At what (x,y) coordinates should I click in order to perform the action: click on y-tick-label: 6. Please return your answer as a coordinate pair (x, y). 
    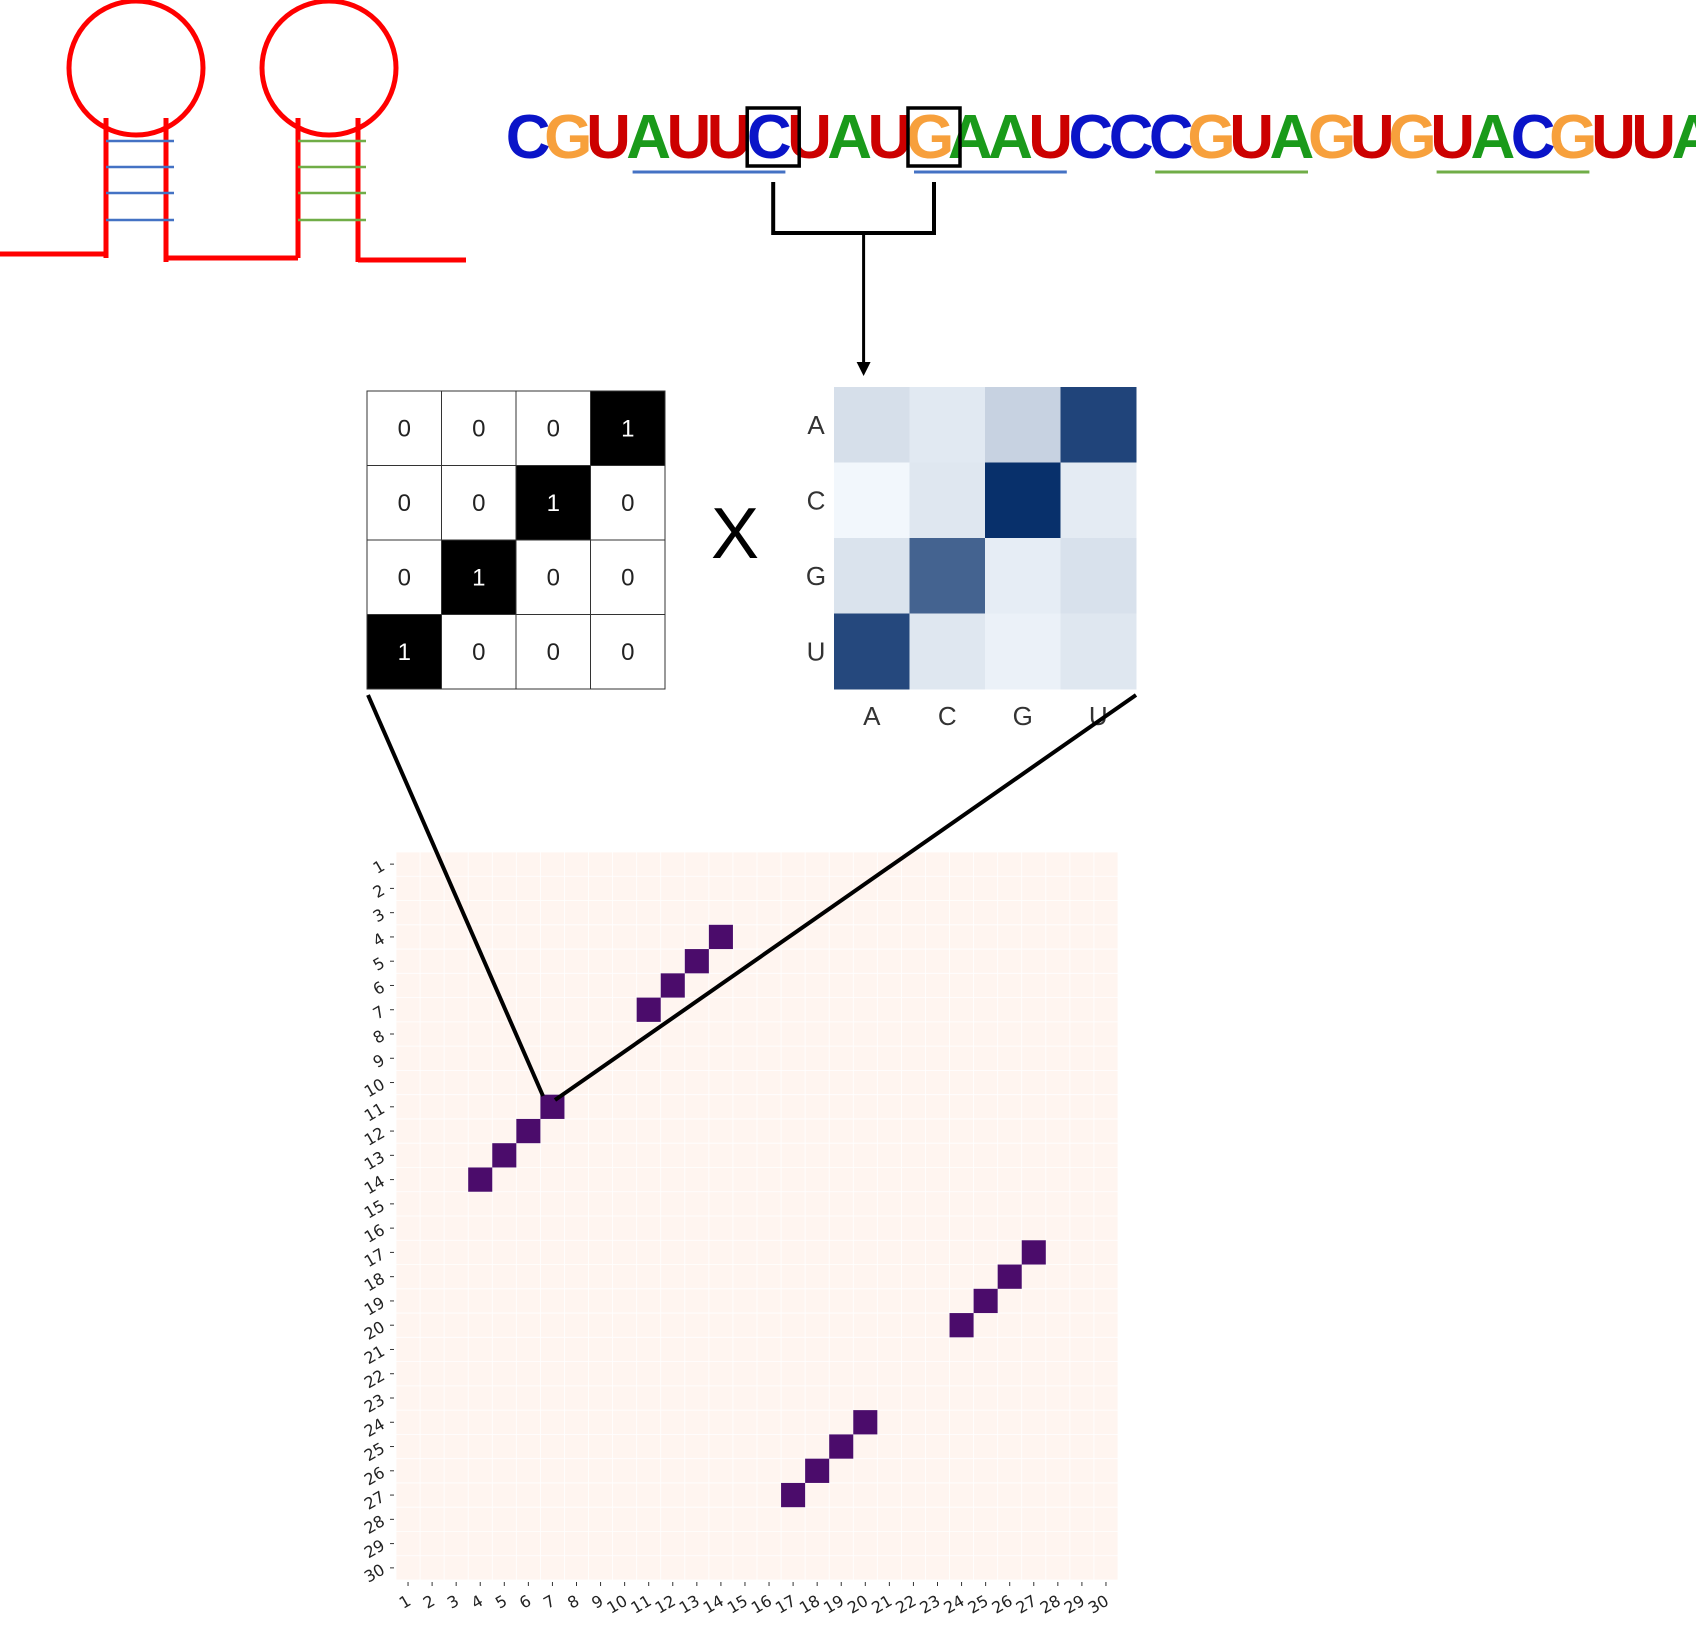
    Looking at the image, I should click on (379, 988).